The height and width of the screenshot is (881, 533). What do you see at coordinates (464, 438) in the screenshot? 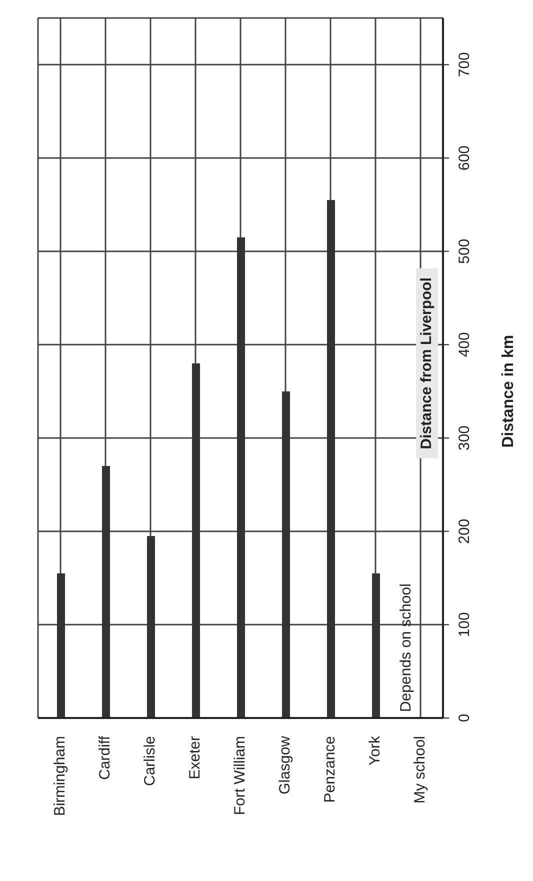
I see `y-tick-label: 300` at bounding box center [464, 438].